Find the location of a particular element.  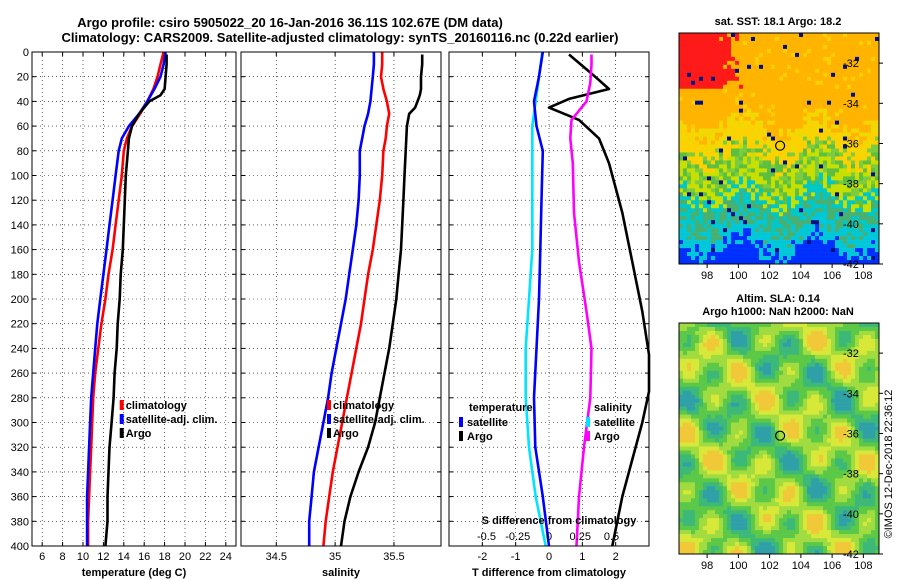

x-tick-label: 0 is located at coordinates (549, 557).